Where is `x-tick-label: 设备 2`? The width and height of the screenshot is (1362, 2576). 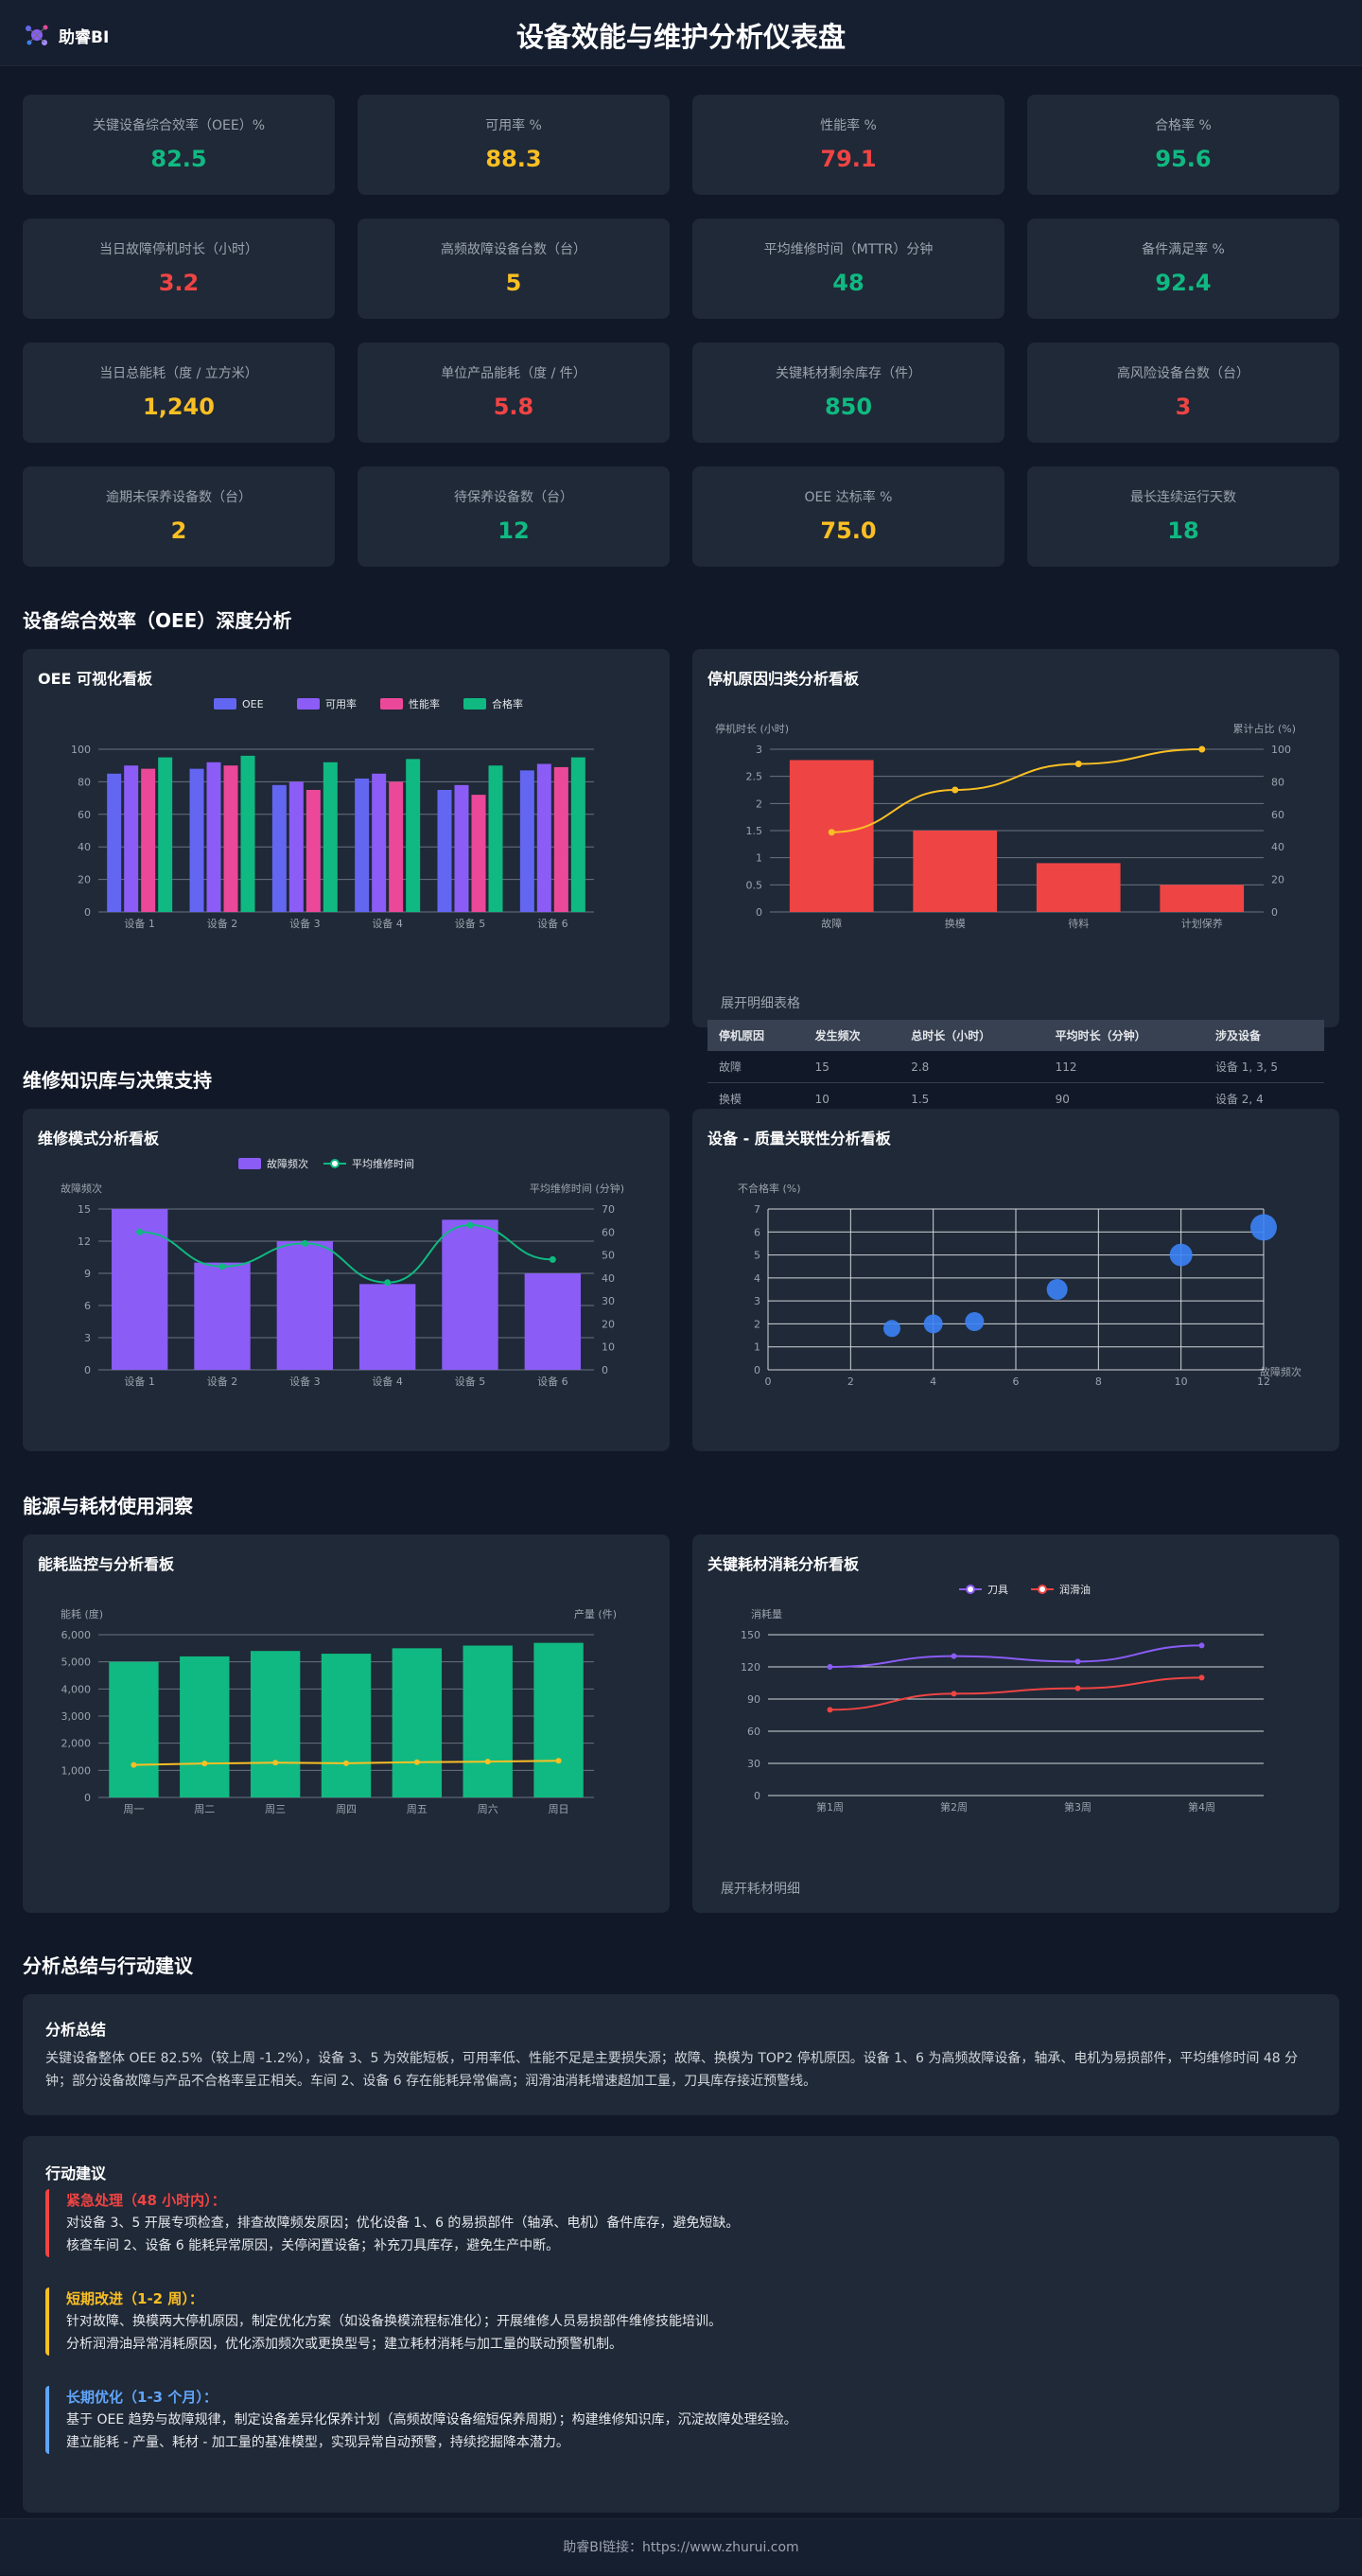 x-tick-label: 设备 2 is located at coordinates (222, 924).